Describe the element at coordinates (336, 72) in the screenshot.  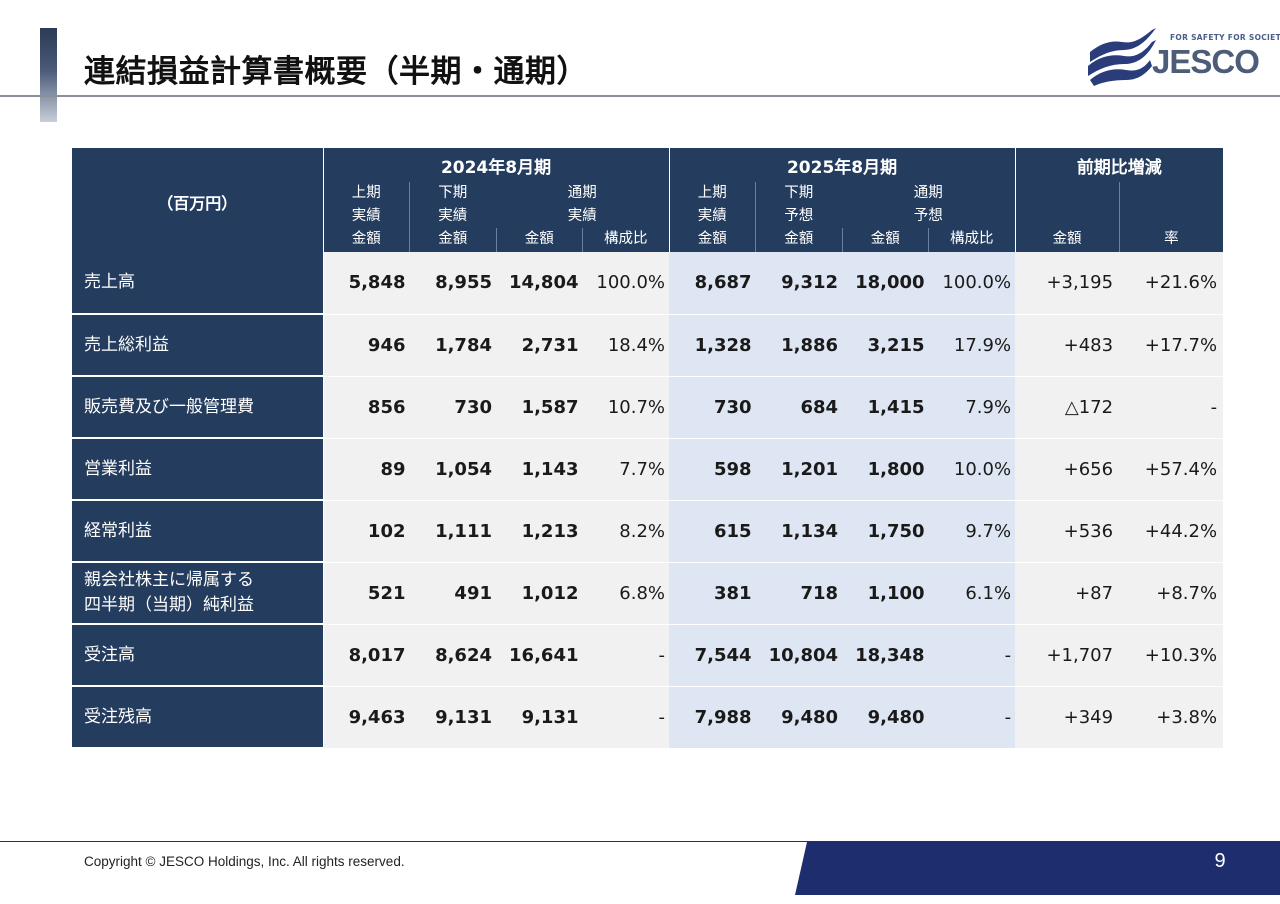
I see `page-title: 連結損益計算書概要（半期・通期）` at that location.